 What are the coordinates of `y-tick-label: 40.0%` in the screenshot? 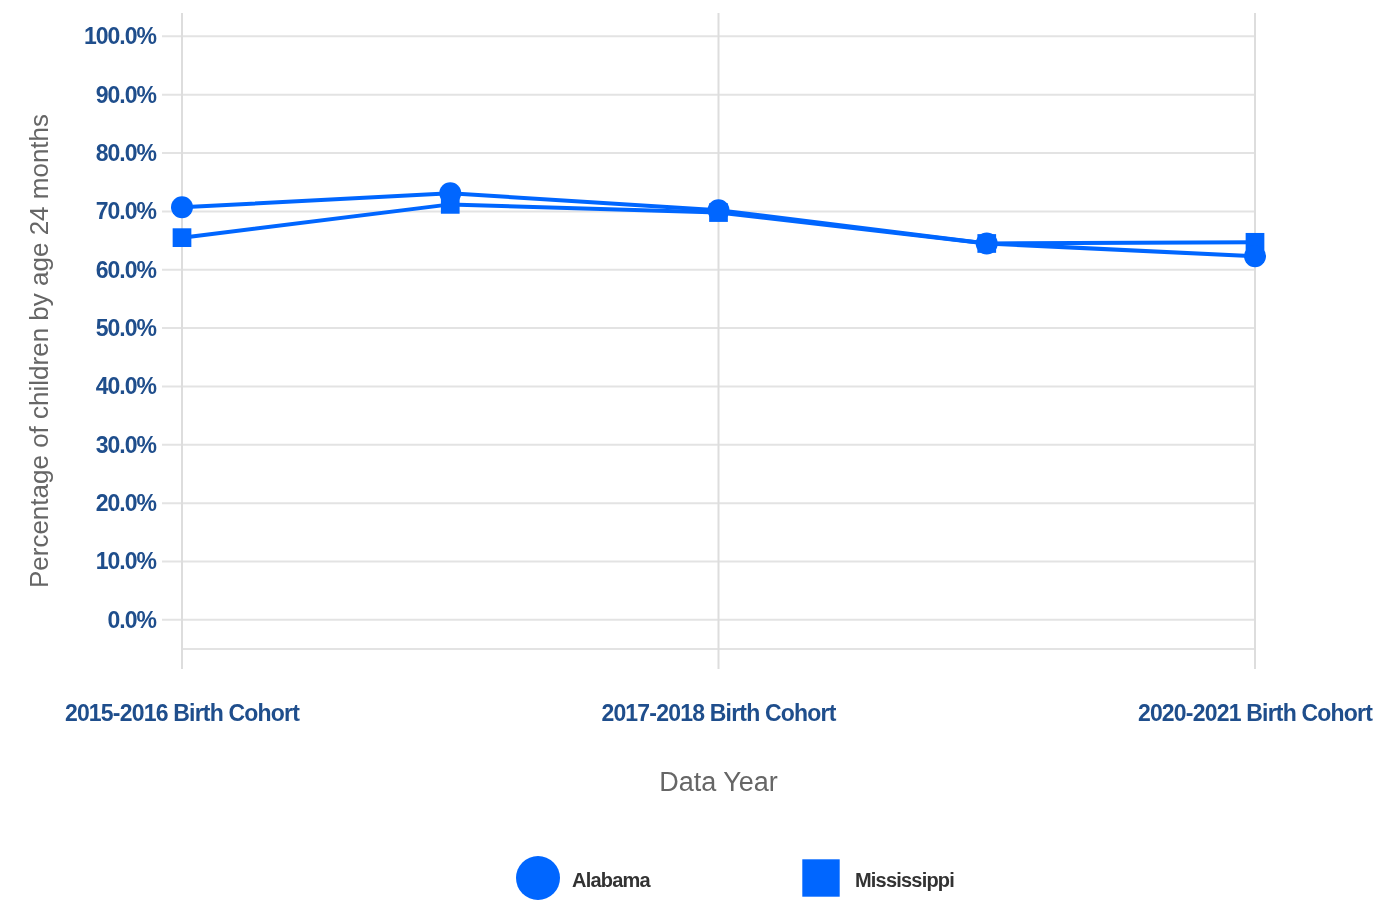 It's located at (126, 386).